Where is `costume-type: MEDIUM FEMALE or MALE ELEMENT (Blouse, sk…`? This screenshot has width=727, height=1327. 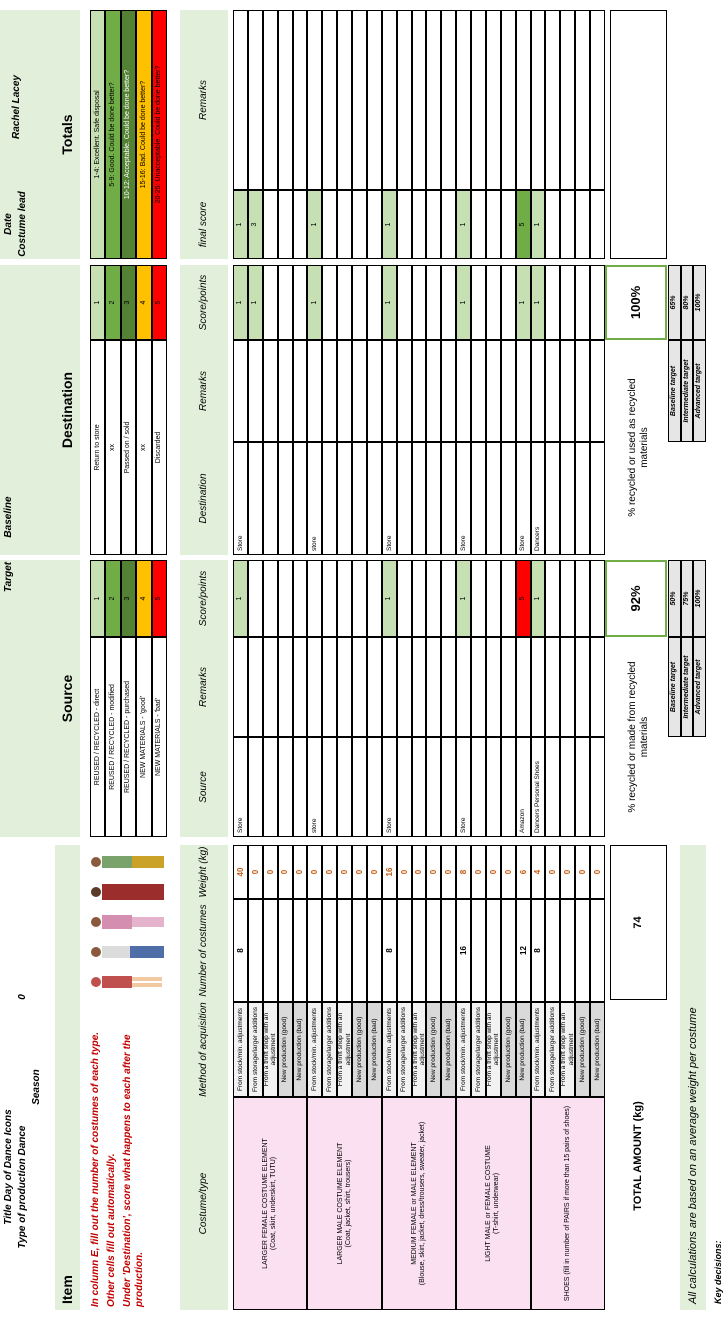 costume-type: MEDIUM FEMALE or MALE ELEMENT (Blouse, sk… is located at coordinates (419, 1203).